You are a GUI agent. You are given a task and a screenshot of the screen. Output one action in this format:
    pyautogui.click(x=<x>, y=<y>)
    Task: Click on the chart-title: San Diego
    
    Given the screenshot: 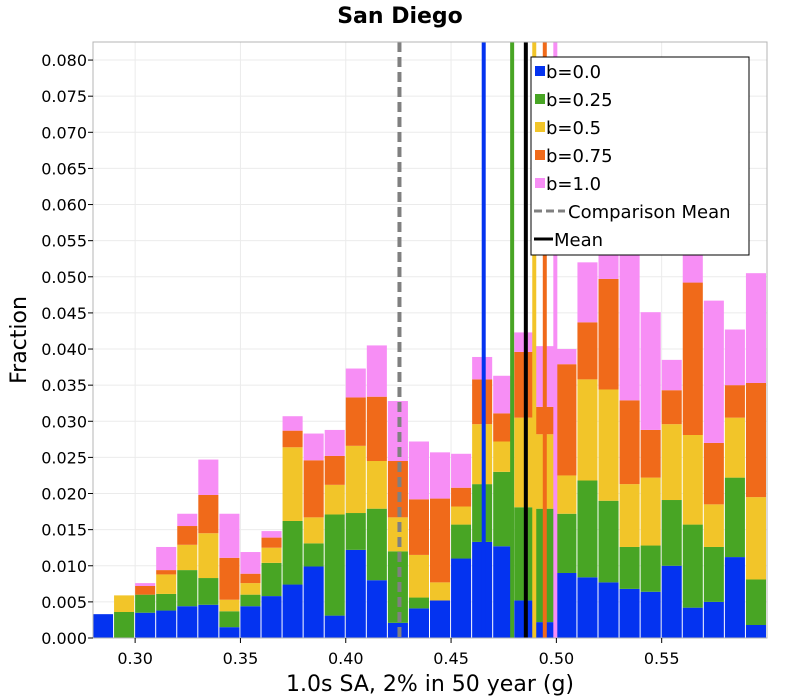 What is the action you would take?
    pyautogui.click(x=400, y=16)
    